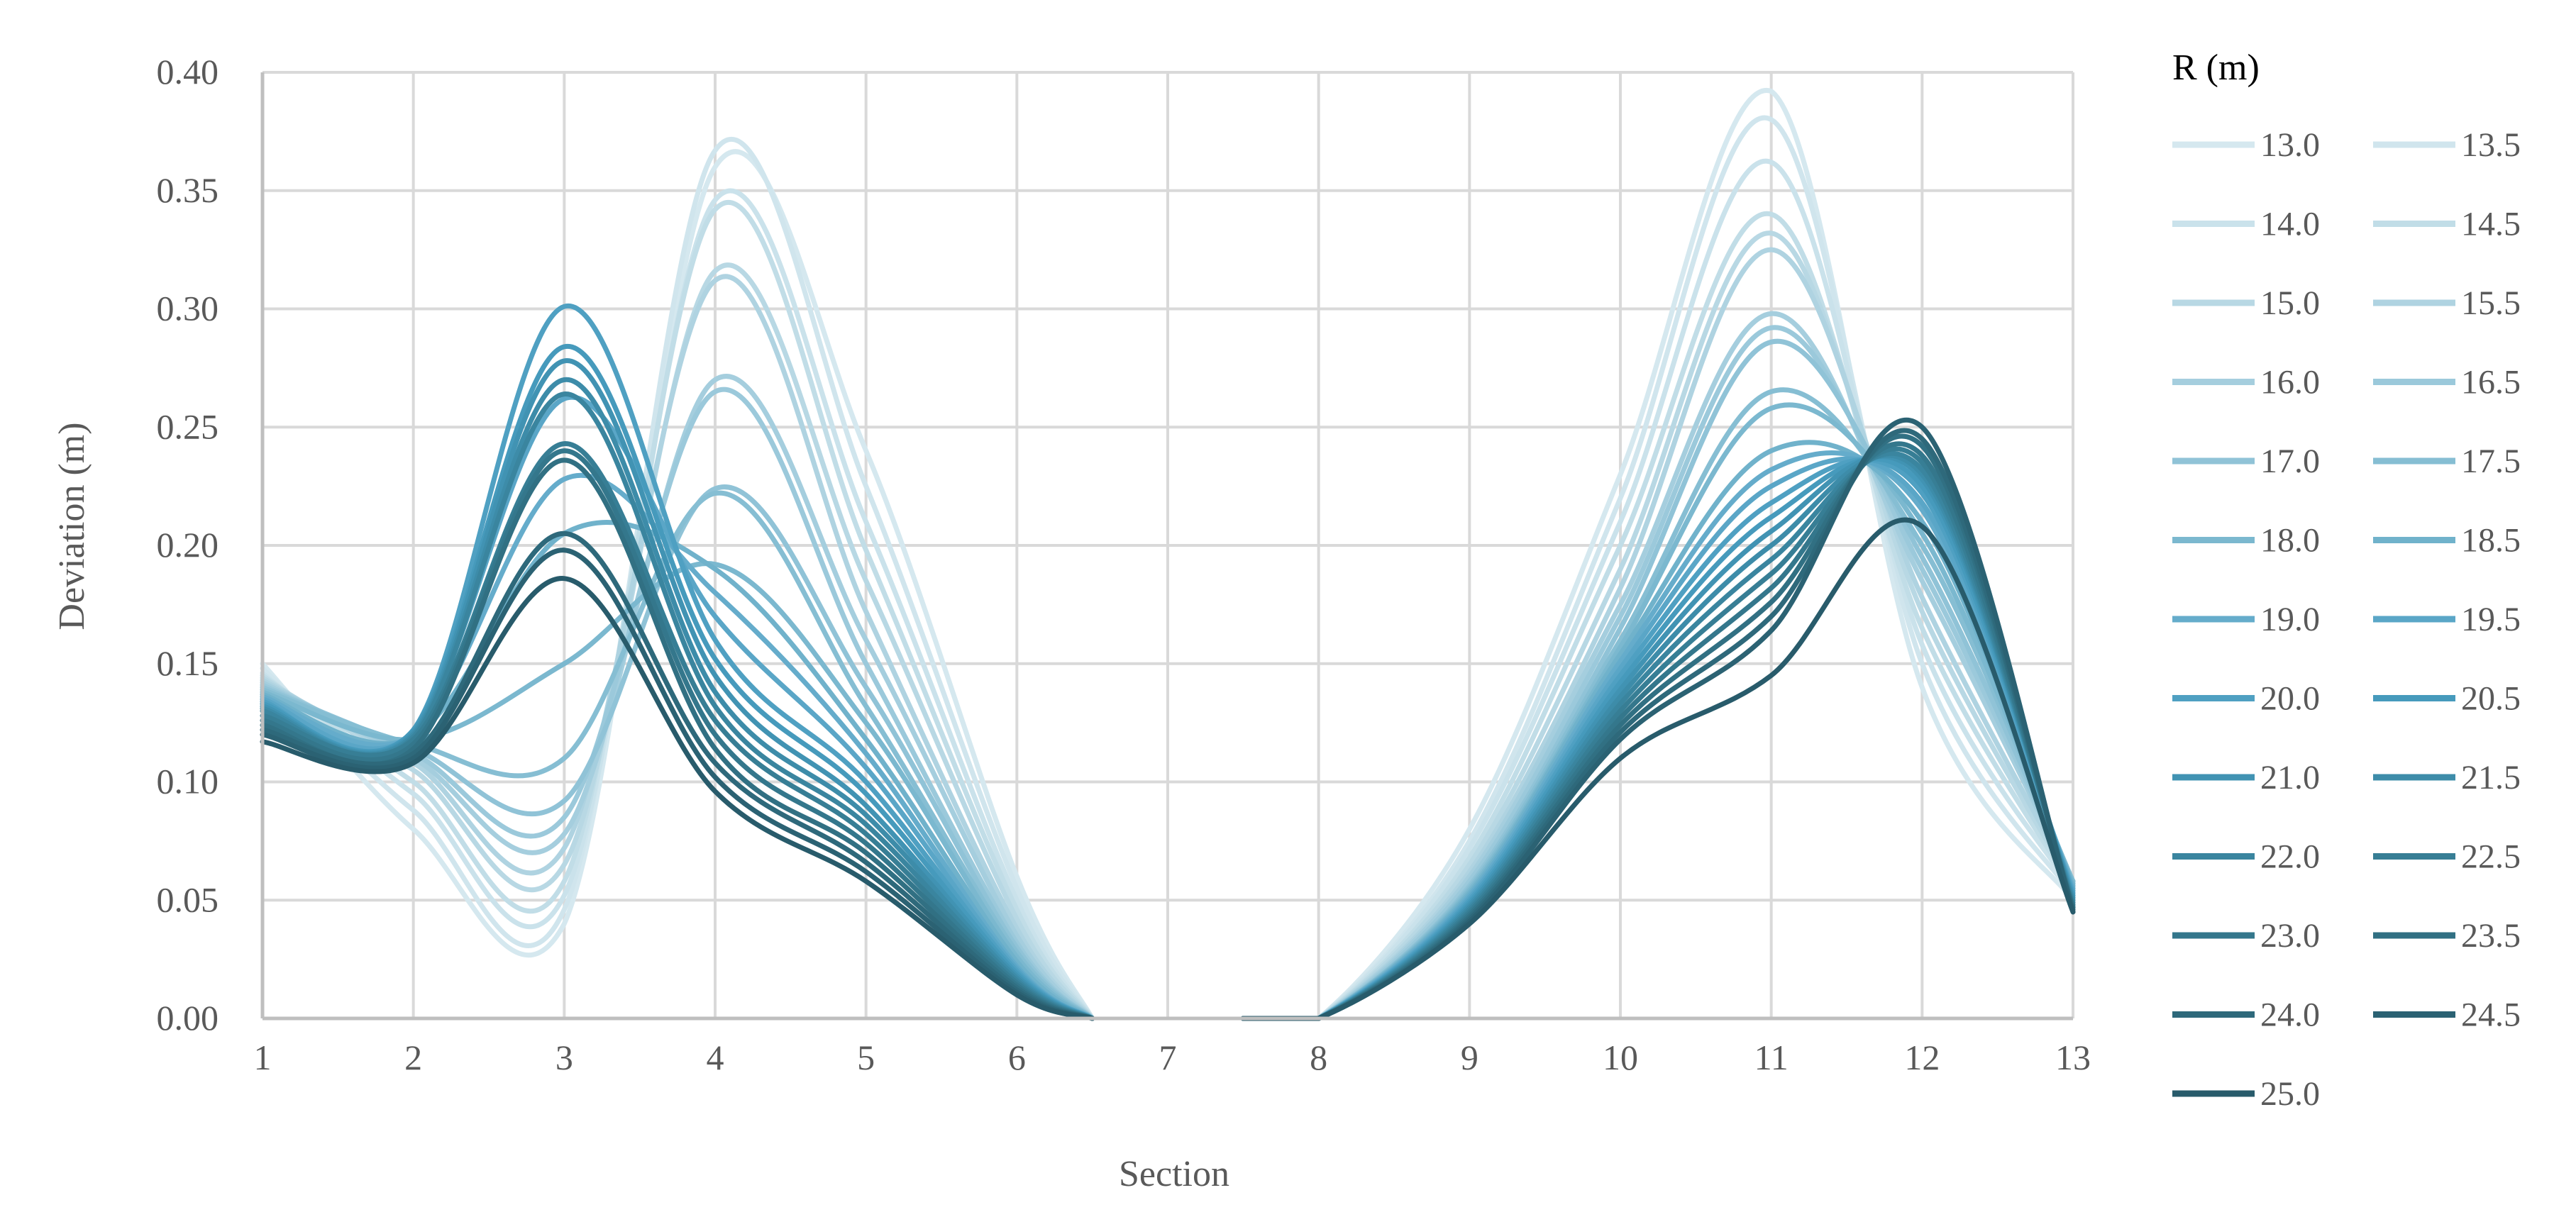 This screenshot has width=2576, height=1217. Describe the element at coordinates (2290, 145) in the screenshot. I see `legend-label: 13.0` at that location.